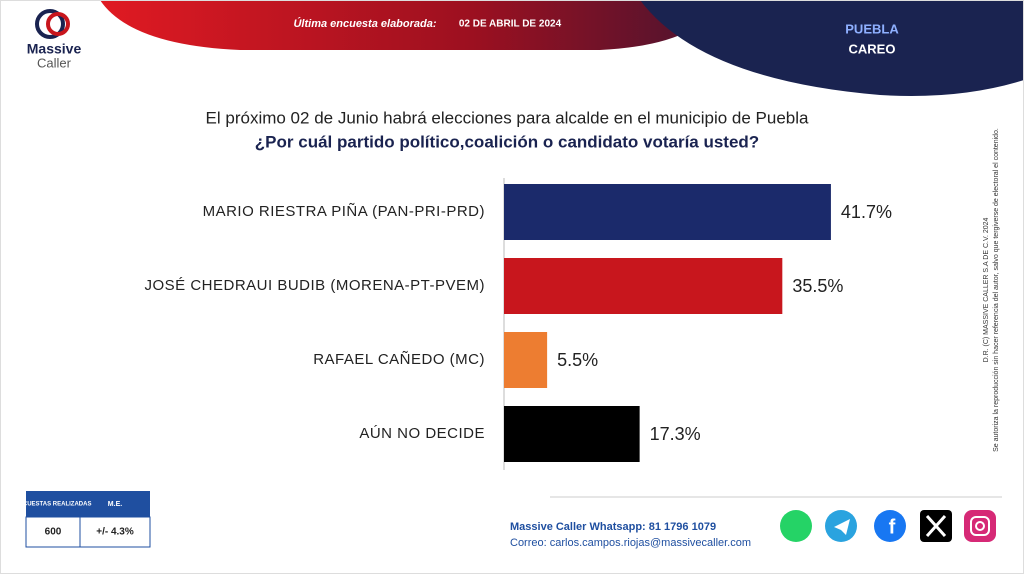 The height and width of the screenshot is (574, 1024). I want to click on facebook-icon, so click(890, 526).